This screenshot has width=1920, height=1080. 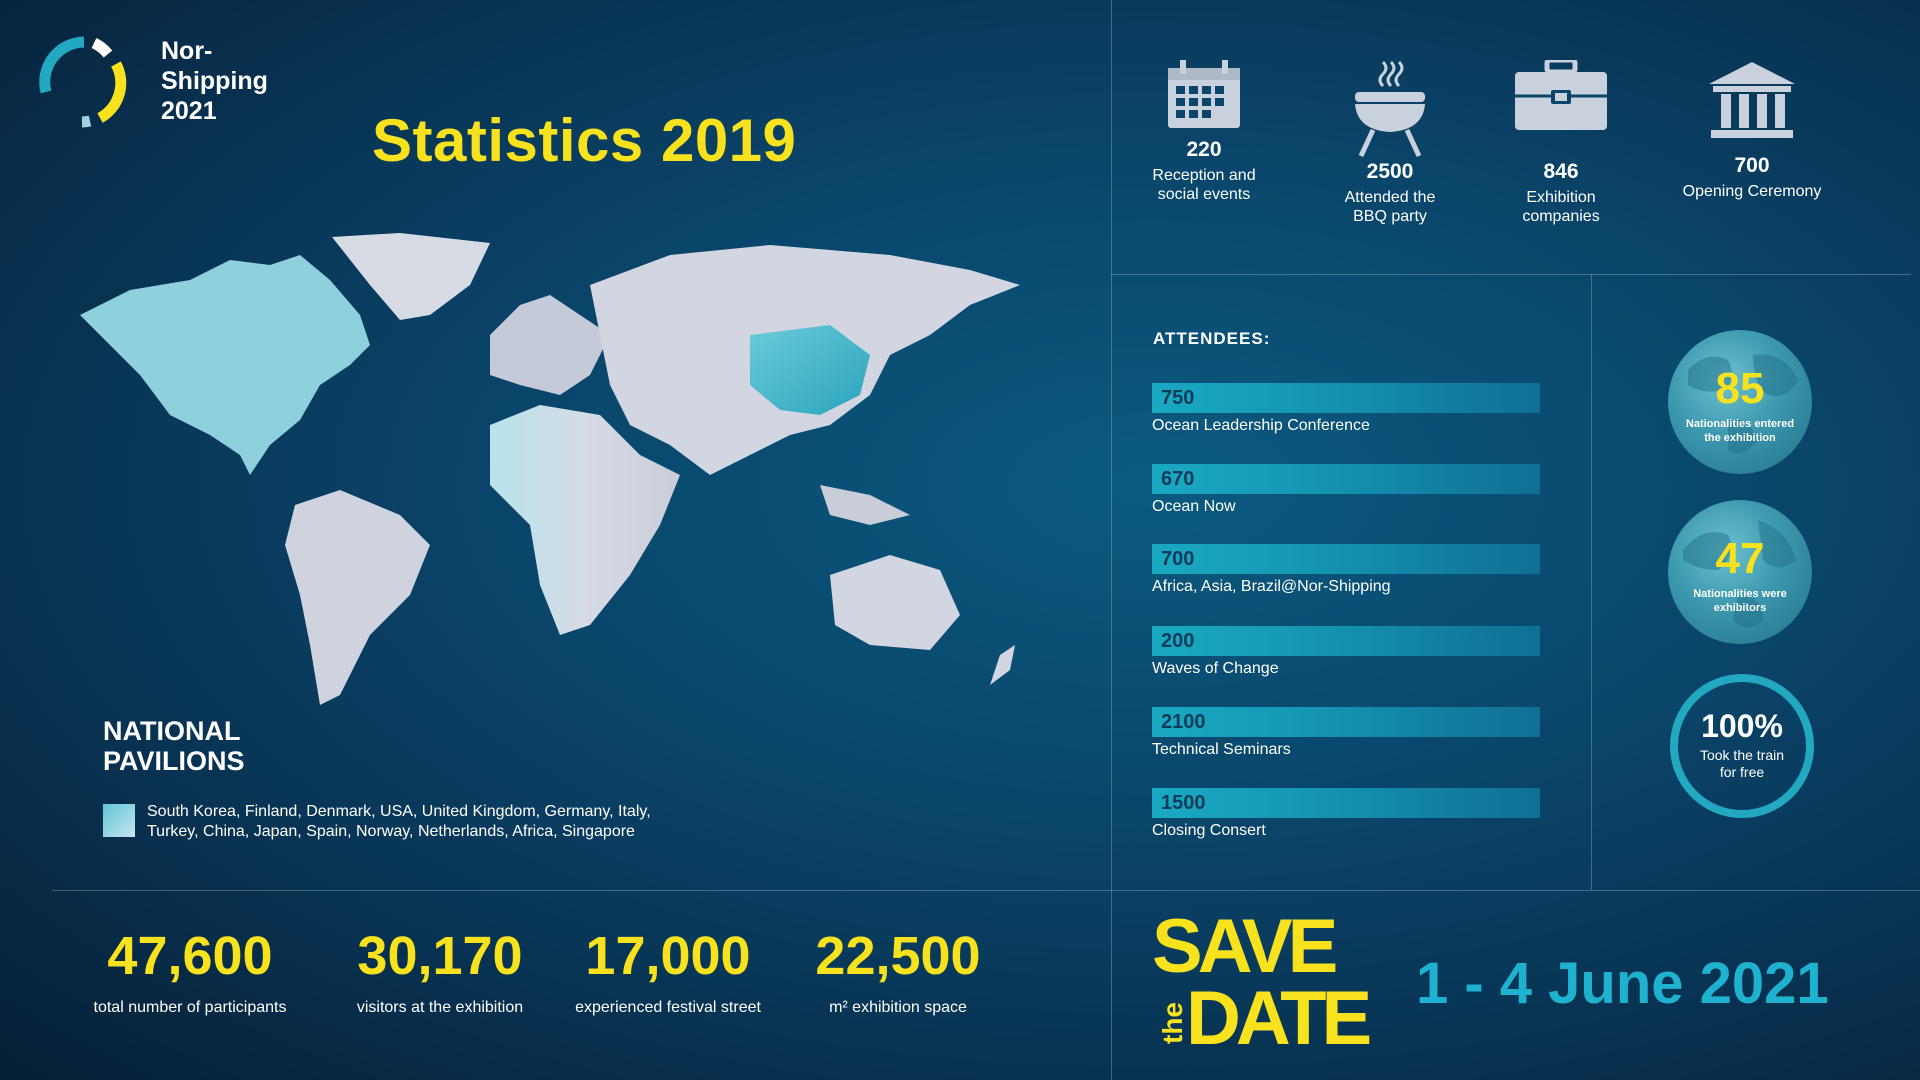 I want to click on pavilion-legend-swatch, so click(x=119, y=820).